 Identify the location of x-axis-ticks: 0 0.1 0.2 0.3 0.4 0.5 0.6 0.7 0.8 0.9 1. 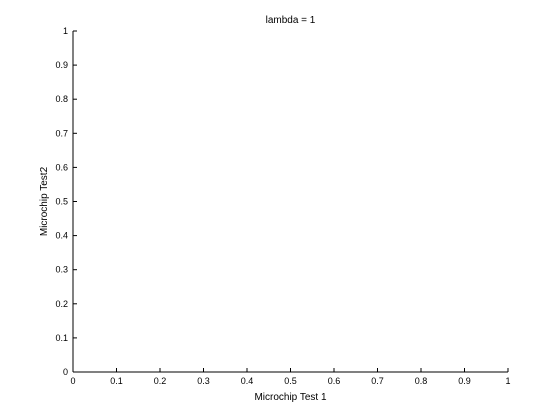
(290, 377).